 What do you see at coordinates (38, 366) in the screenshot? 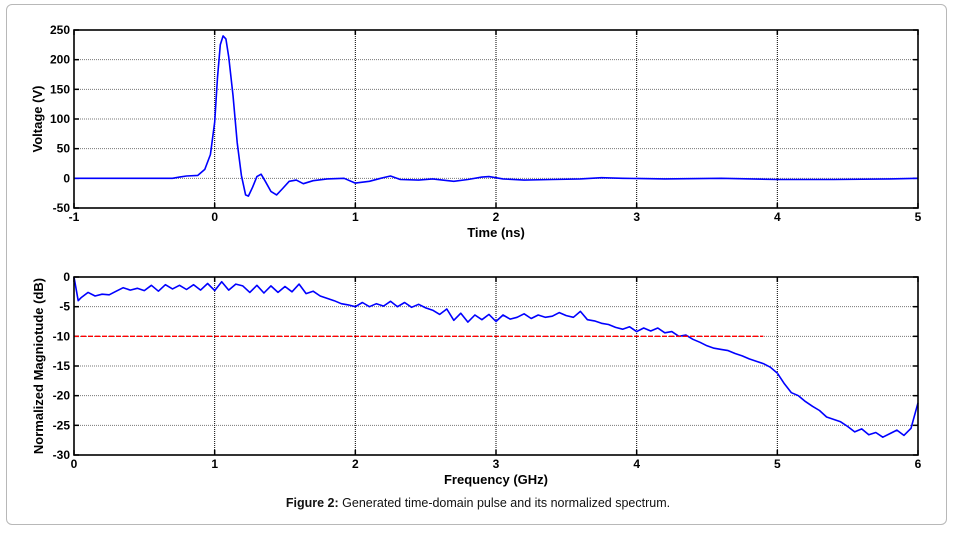
I see `y-axis-label: Normalized Magniotude (dB)` at bounding box center [38, 366].